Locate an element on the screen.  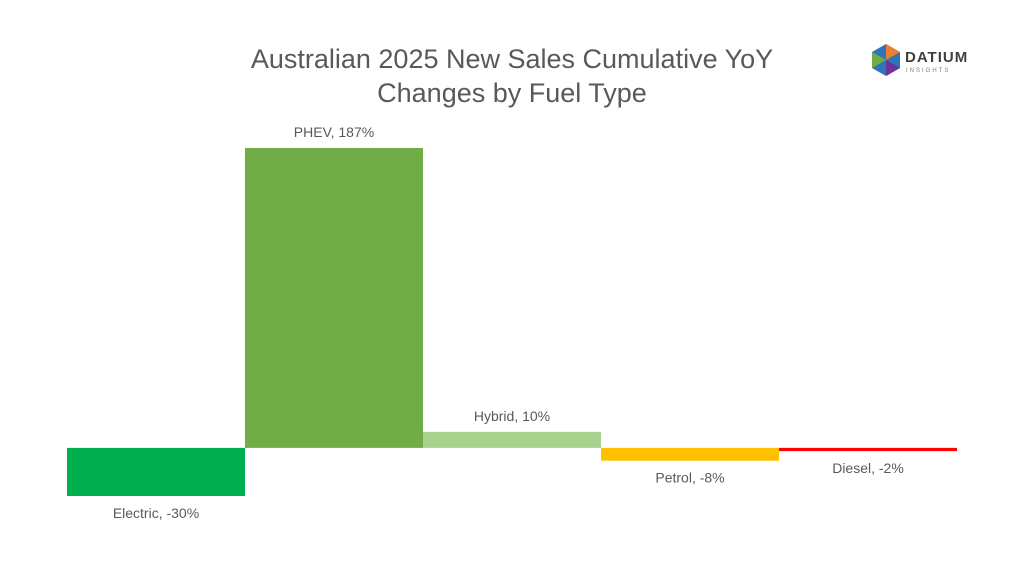
logo: DATIUM INSIGHTS is located at coordinates (920, 60).